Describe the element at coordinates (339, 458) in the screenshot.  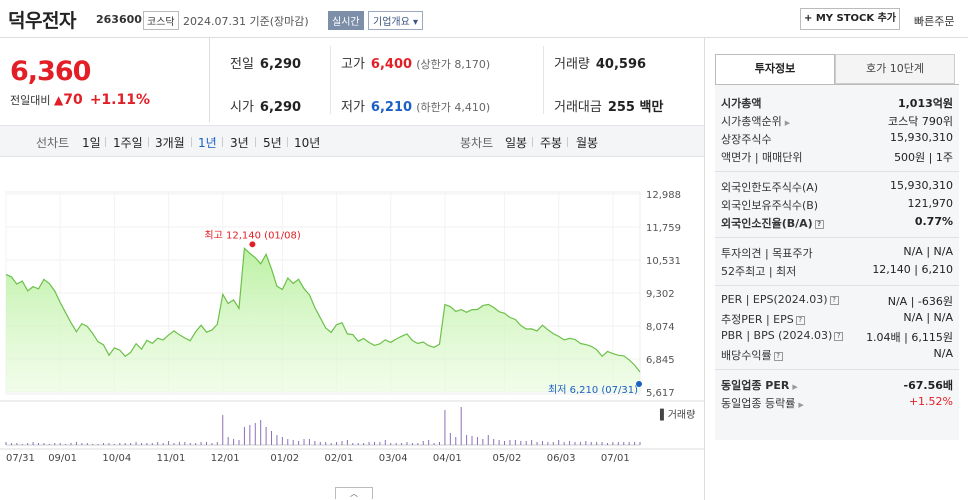
I see `x-tick-label: 02/01` at that location.